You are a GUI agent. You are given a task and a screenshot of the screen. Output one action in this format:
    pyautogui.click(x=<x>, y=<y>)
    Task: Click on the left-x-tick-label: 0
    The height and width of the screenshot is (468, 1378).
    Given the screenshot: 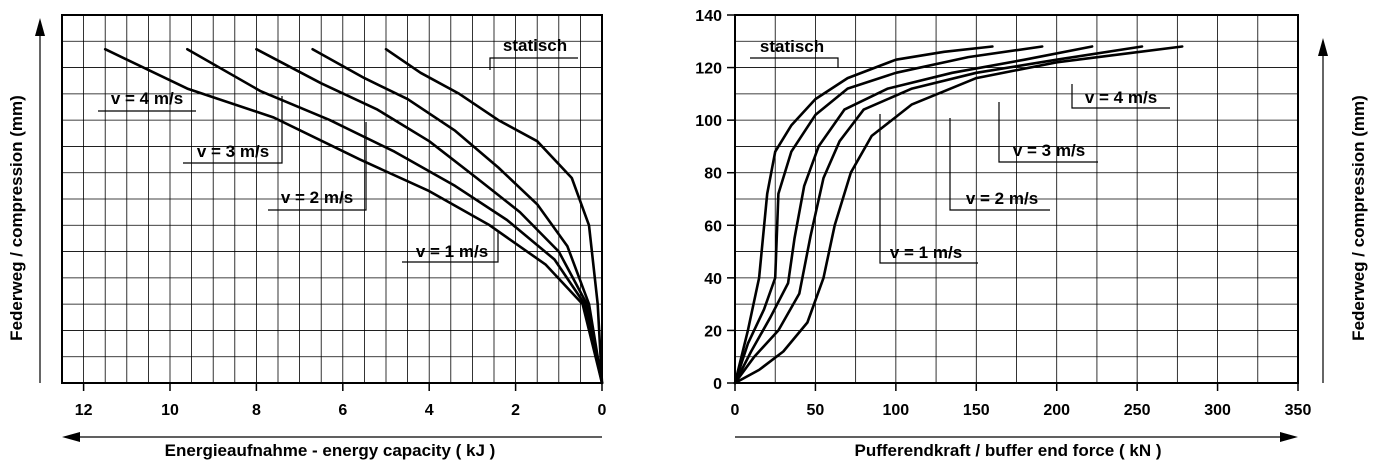 What is the action you would take?
    pyautogui.click(x=602, y=410)
    